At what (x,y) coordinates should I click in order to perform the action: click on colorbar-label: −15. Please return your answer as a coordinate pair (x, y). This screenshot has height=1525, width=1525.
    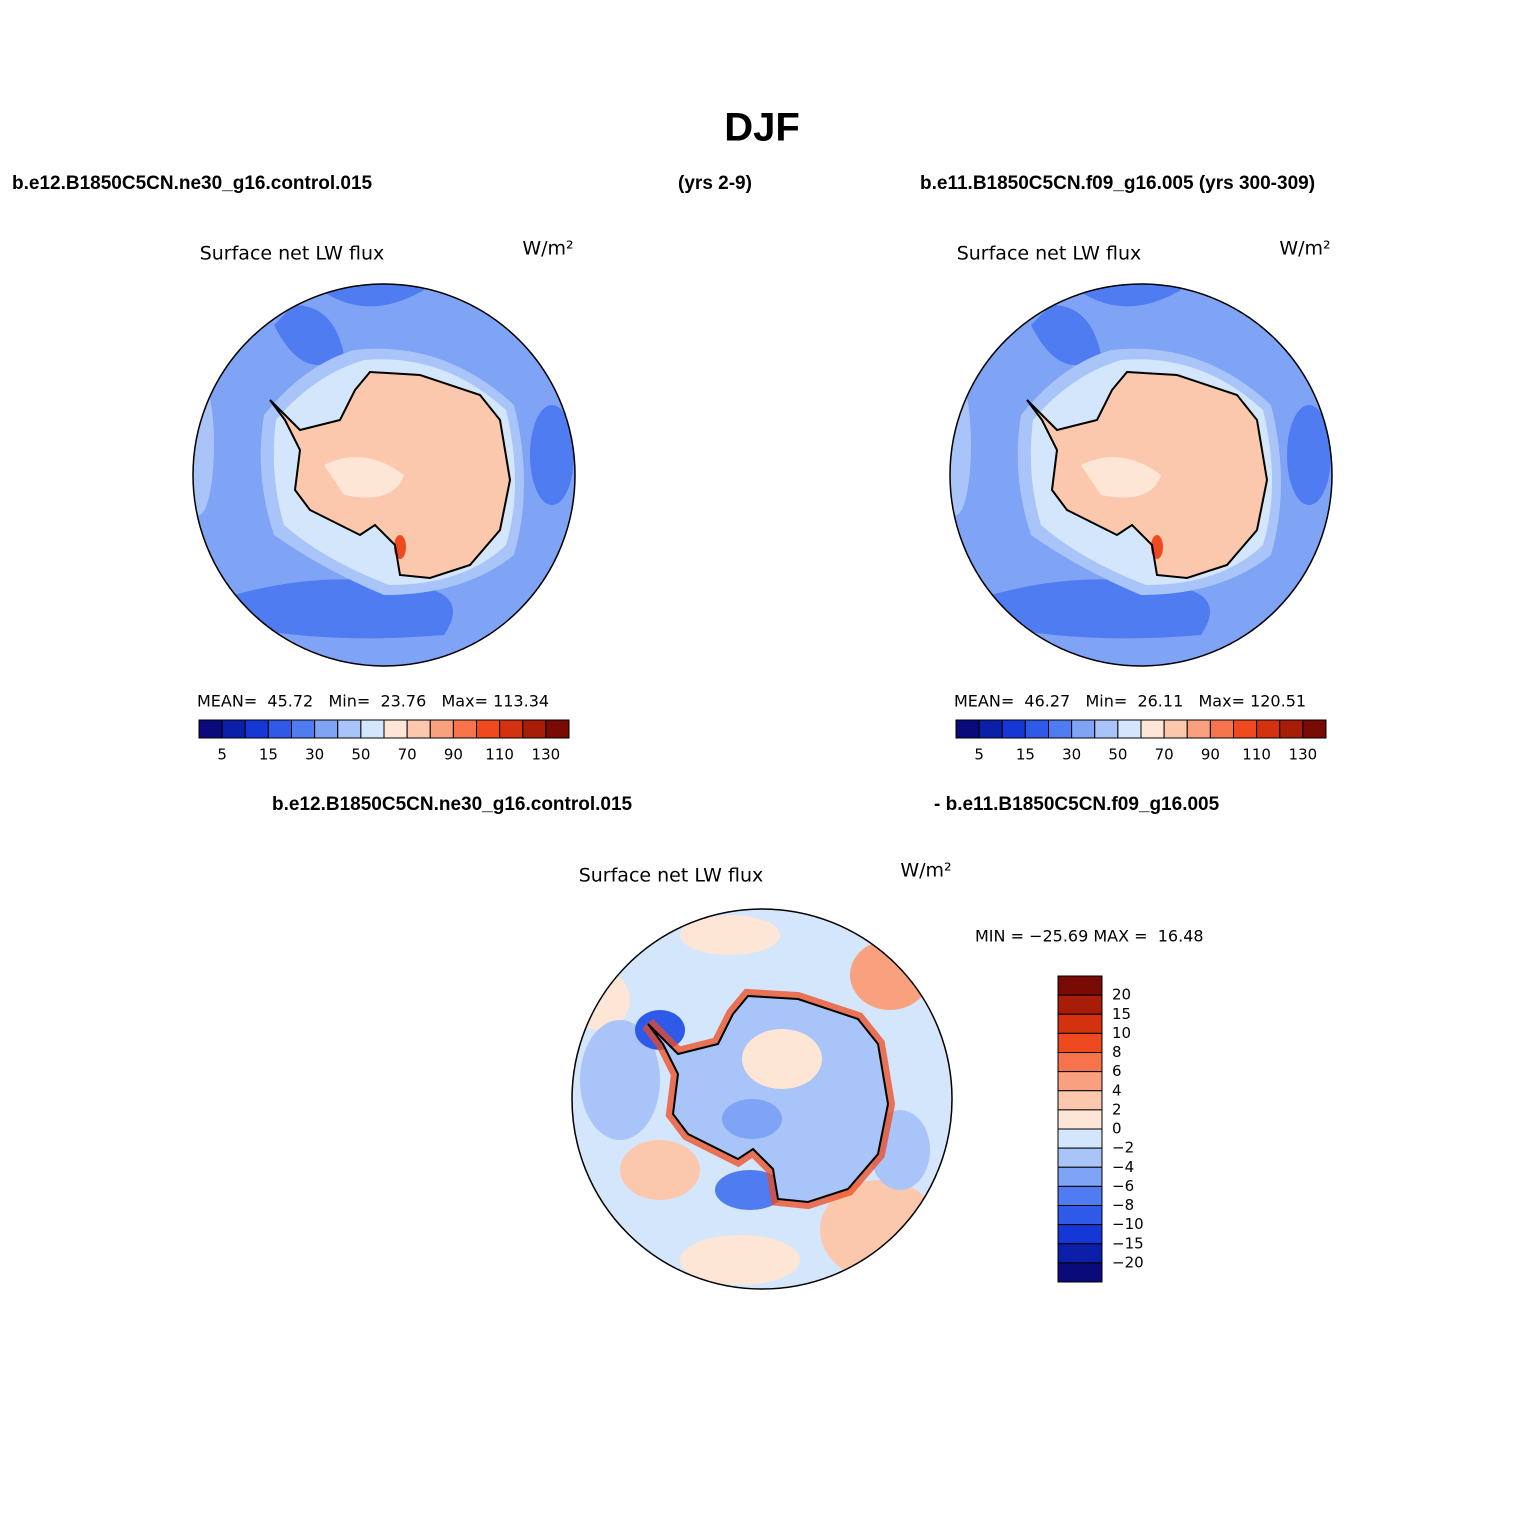
    Looking at the image, I should click on (1128, 1243).